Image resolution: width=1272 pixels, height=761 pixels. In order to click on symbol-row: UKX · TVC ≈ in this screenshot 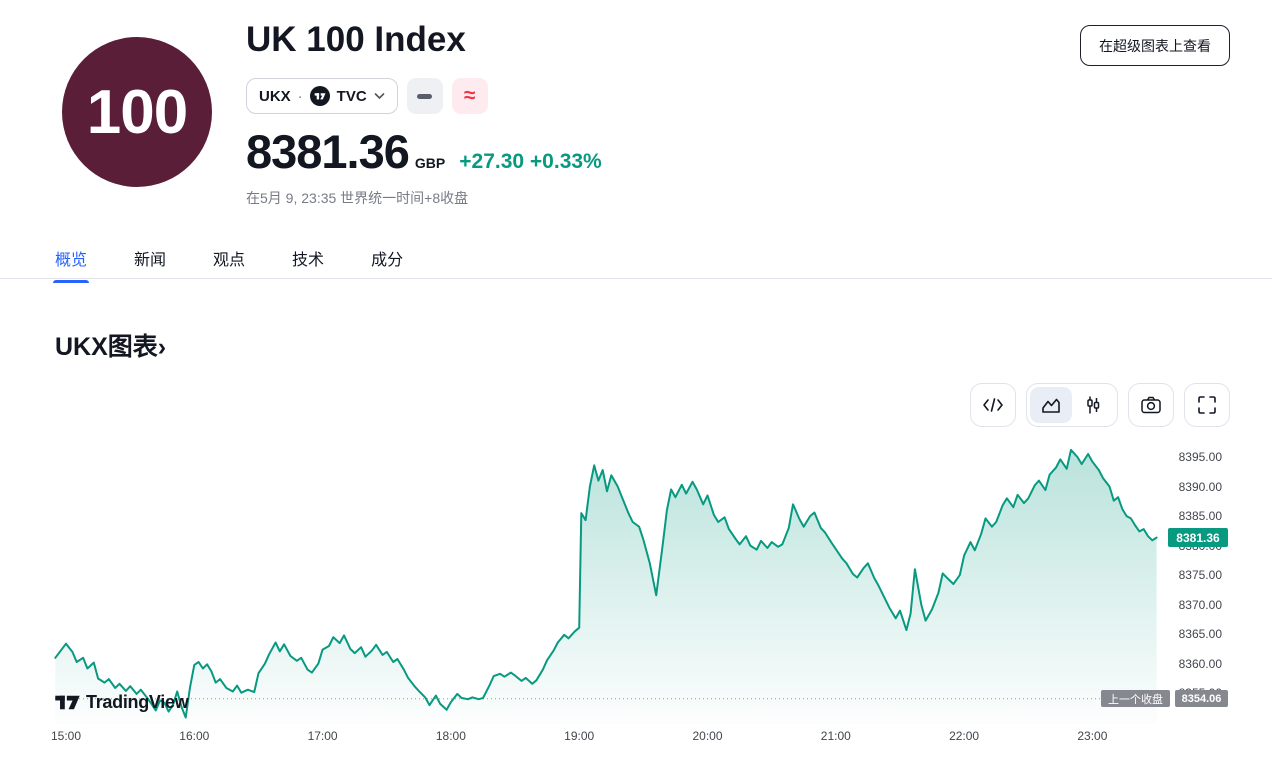, I will do `click(367, 96)`.